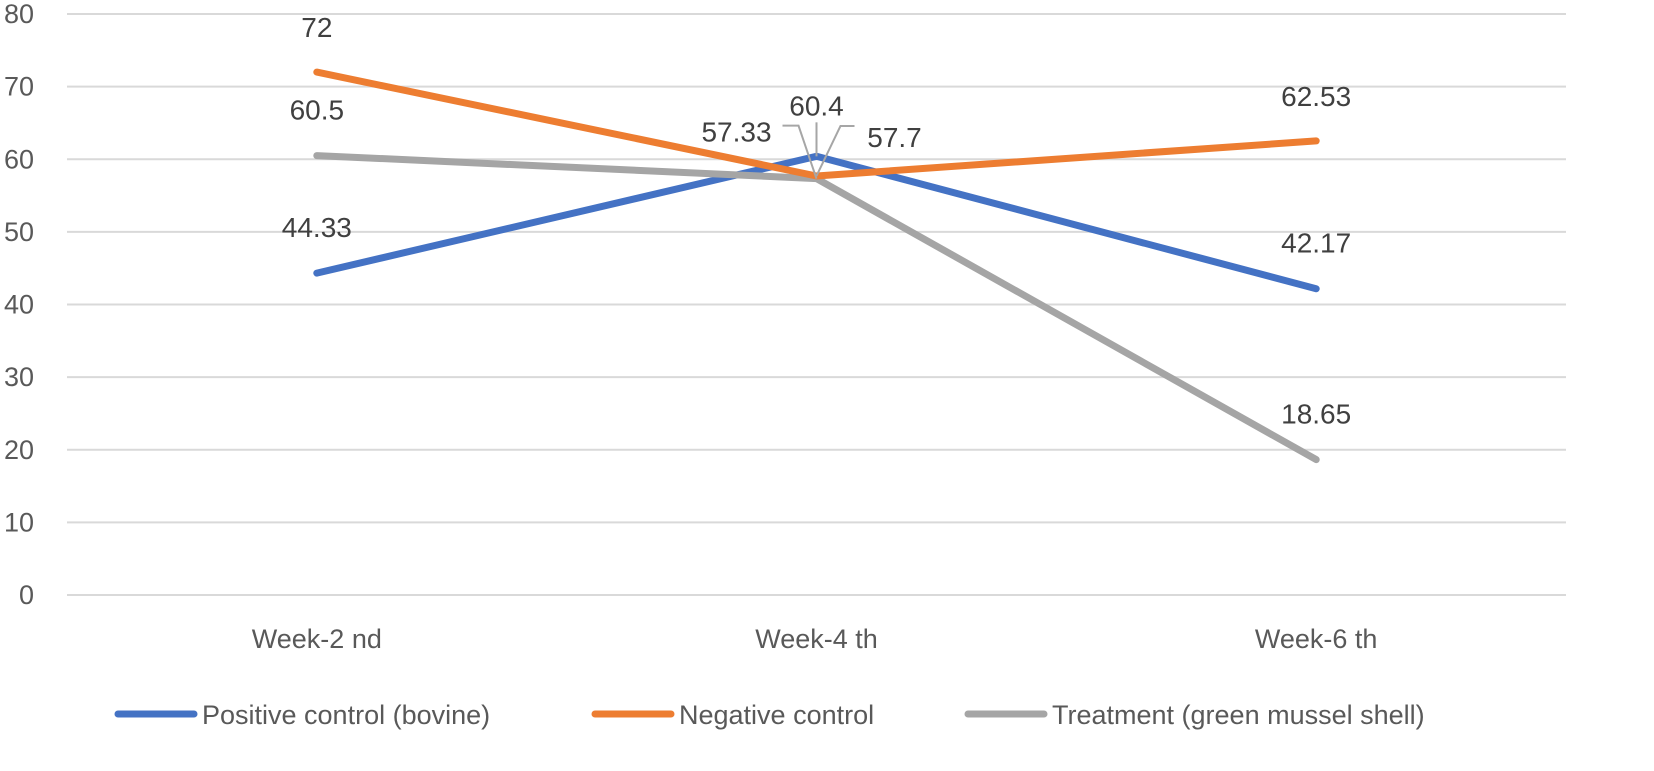  Describe the element at coordinates (316, 27) in the screenshot. I see `data-label-negative-control-0: 72` at that location.